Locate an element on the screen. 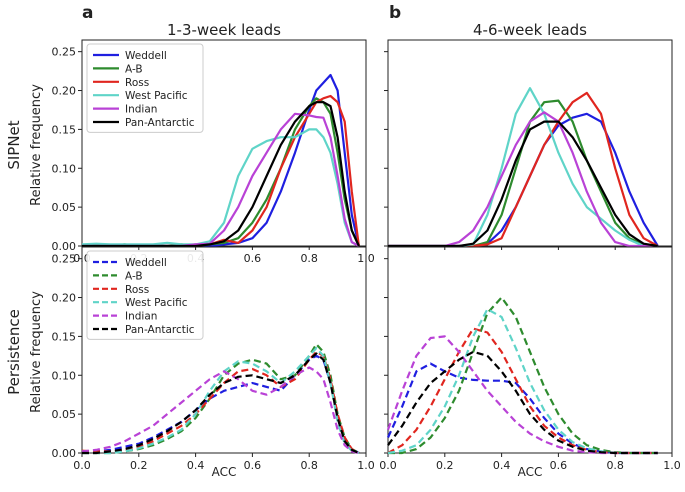 The image size is (685, 492). row-label-sipnet: SIPNet is located at coordinates (14, 144).